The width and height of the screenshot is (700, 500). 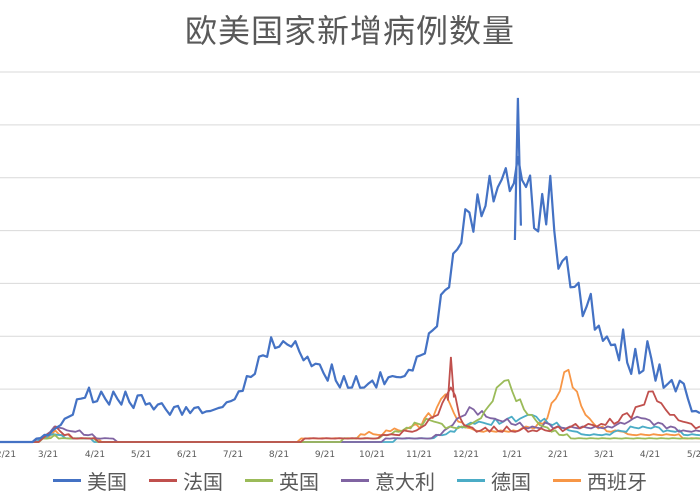 What do you see at coordinates (517, 169) in the screenshot?
I see `series-peak-美国` at bounding box center [517, 169].